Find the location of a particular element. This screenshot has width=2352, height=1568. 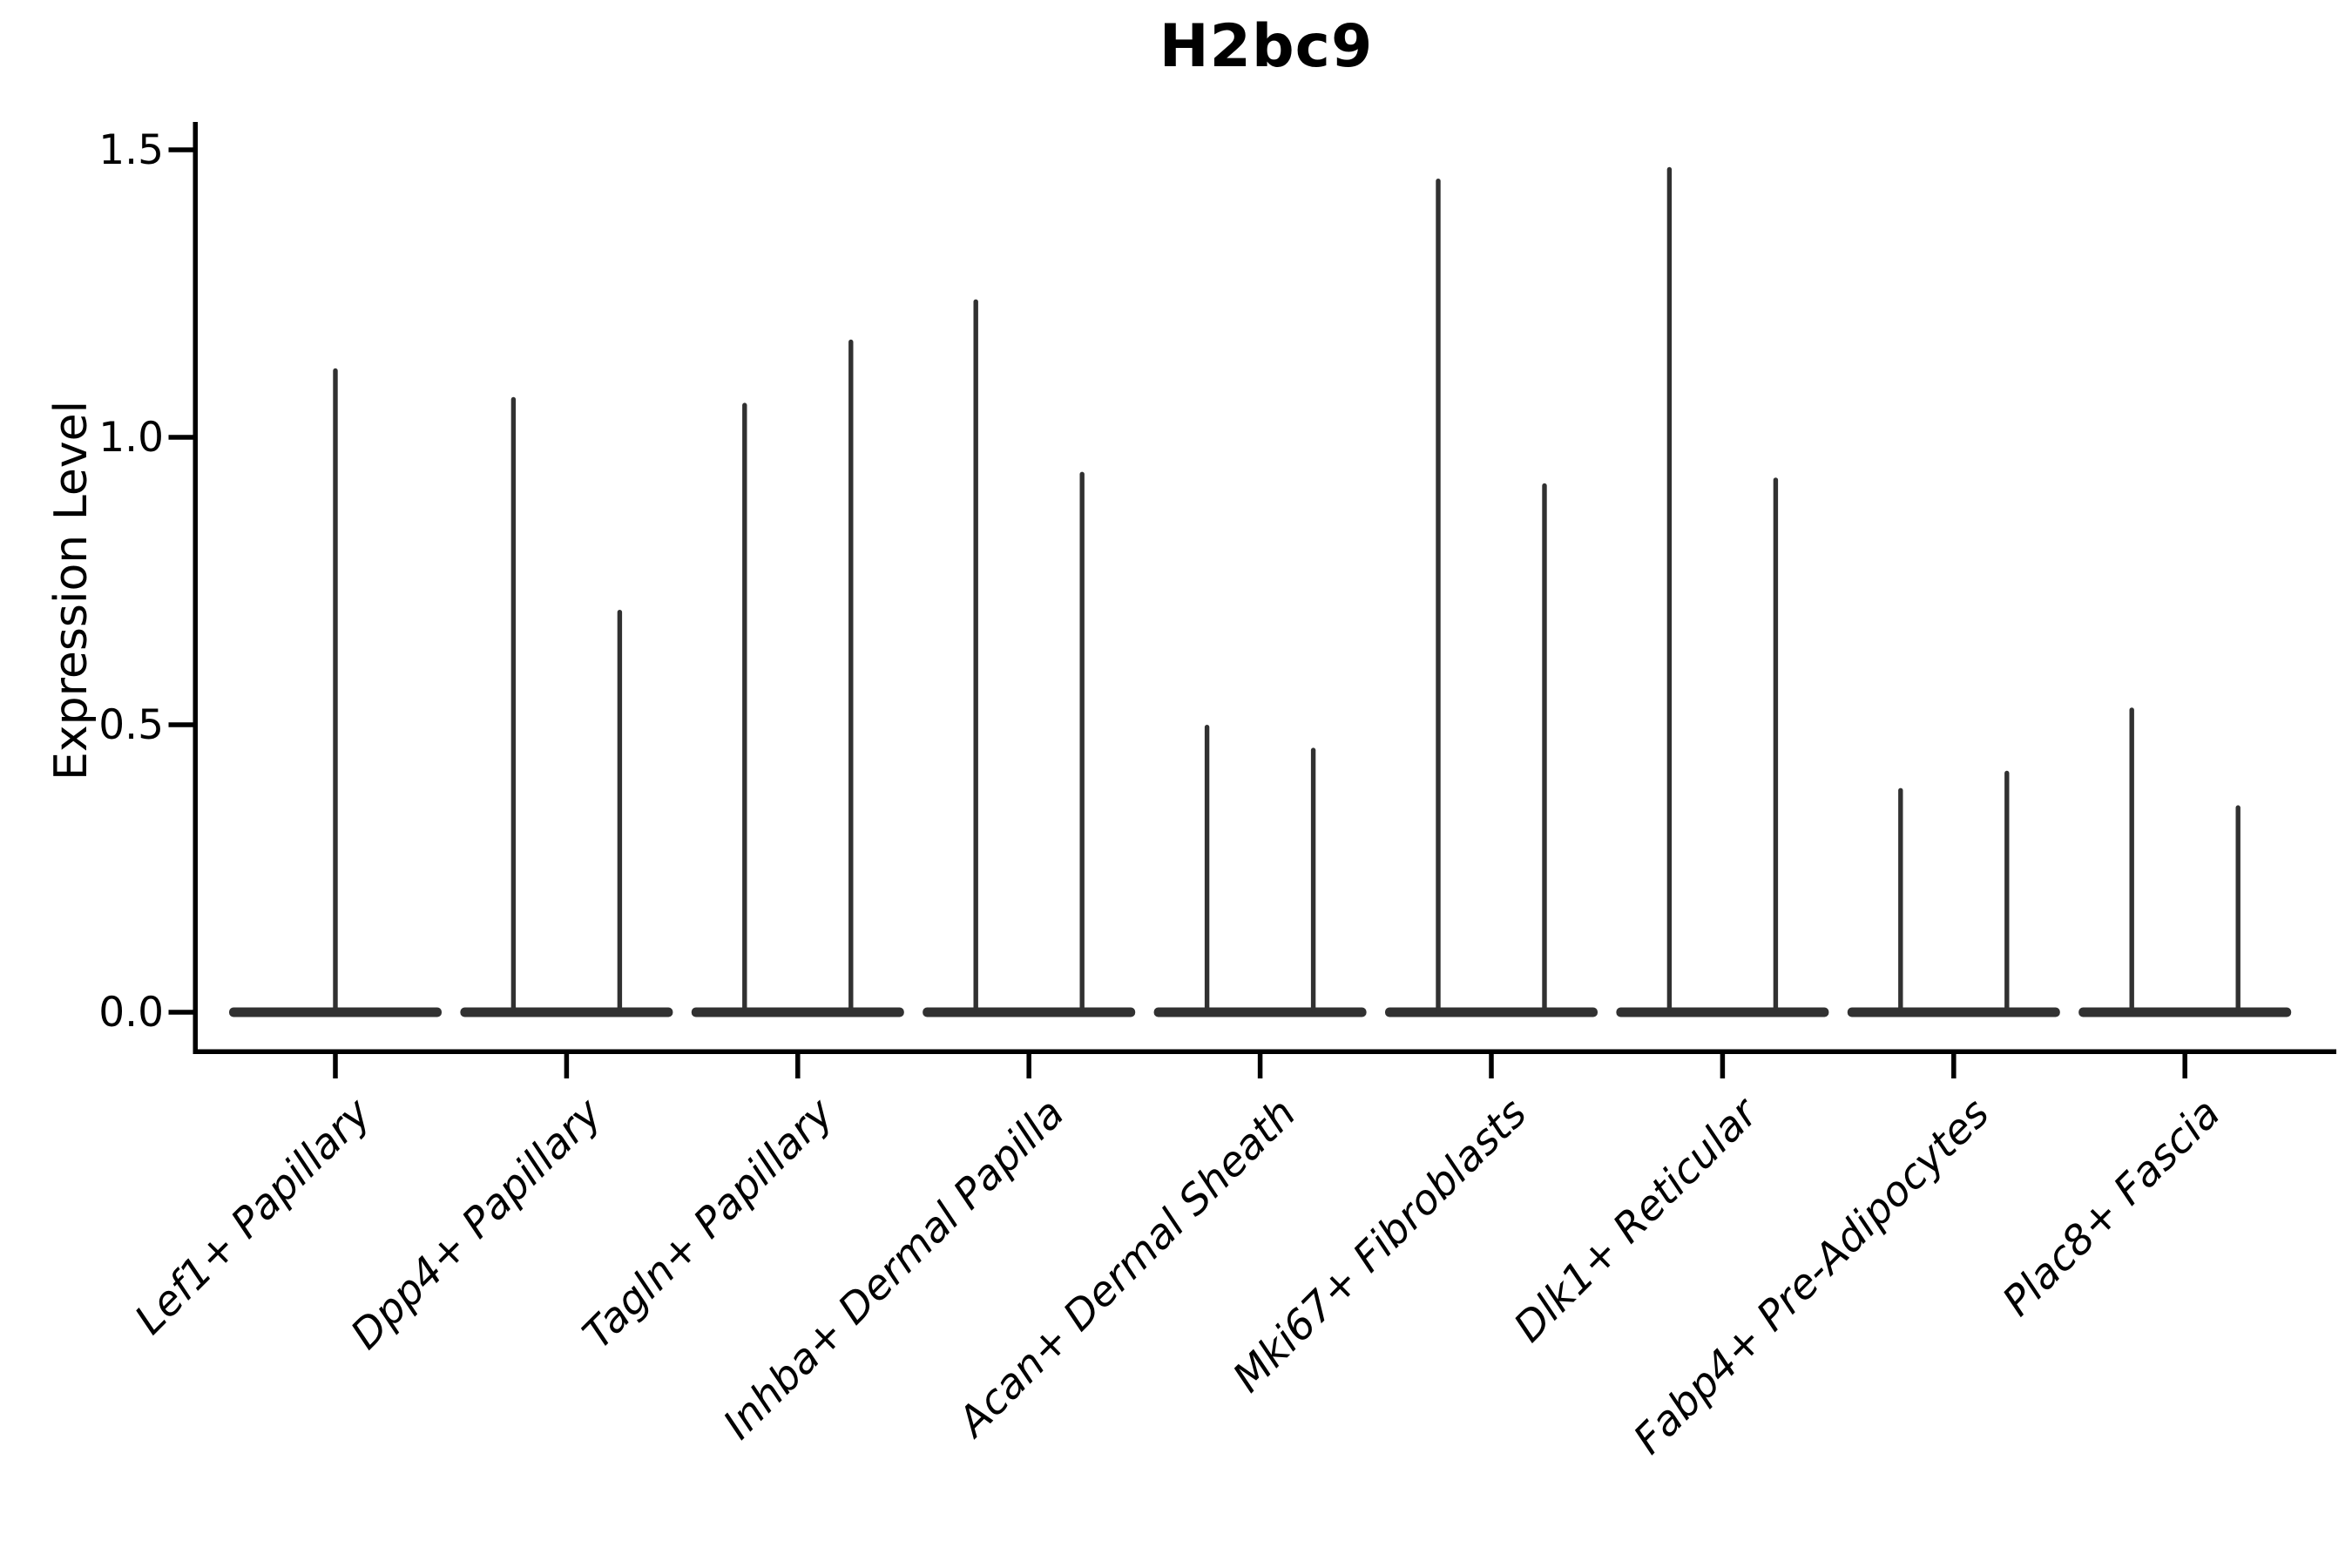

y-axis is located at coordinates (195, 588).